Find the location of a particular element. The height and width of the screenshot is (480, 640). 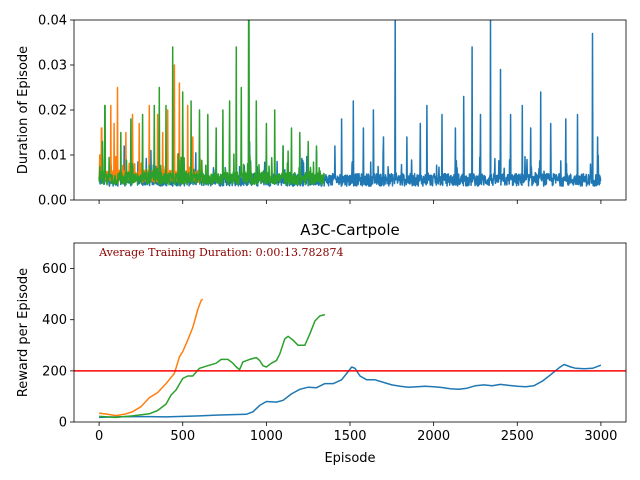

y-tick-label: 200 is located at coordinates (54, 371).